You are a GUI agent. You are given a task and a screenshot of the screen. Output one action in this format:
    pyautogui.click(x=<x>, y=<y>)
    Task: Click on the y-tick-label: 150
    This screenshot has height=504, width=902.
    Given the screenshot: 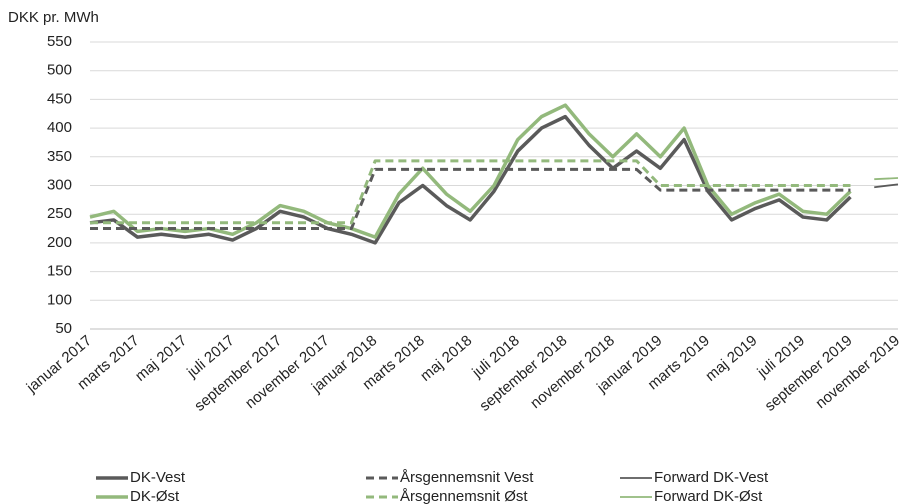 What is the action you would take?
    pyautogui.click(x=59, y=271)
    